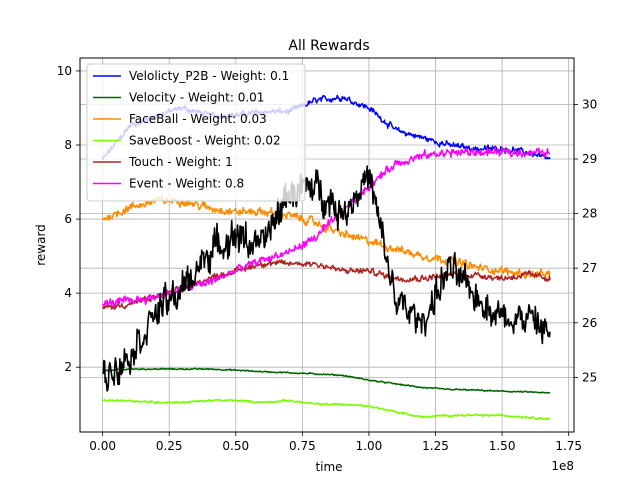 Image resolution: width=642 pixels, height=484 pixels. I want to click on x-tick-label: 0.00, so click(102, 446).